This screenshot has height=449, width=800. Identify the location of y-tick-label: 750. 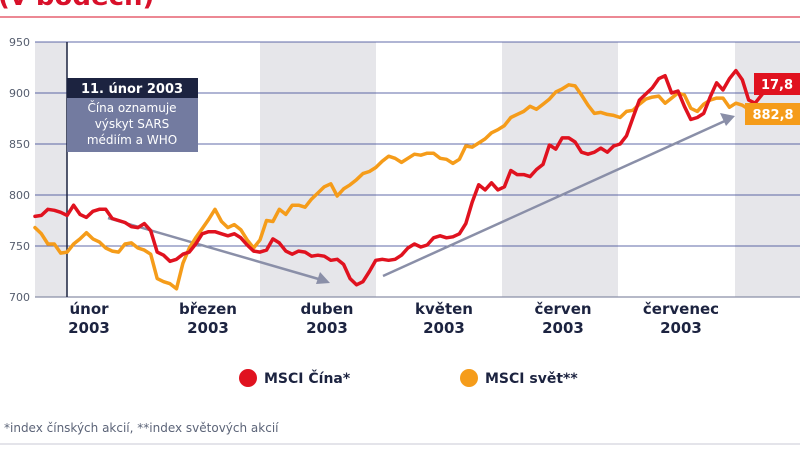
(19, 246).